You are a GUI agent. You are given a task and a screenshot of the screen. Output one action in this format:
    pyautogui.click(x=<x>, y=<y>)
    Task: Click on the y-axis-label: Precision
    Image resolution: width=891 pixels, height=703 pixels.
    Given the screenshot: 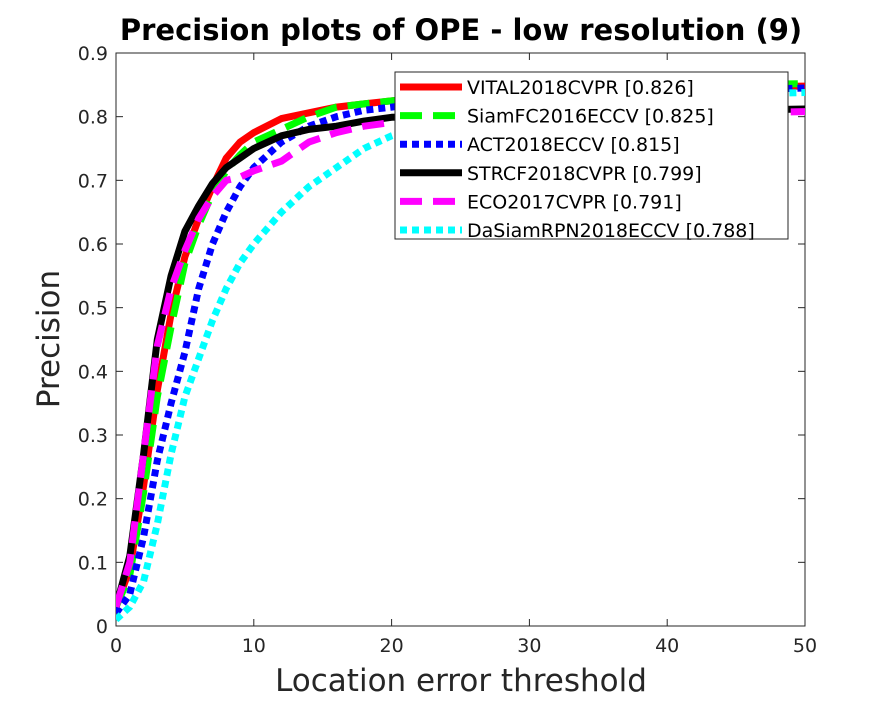 What is the action you would take?
    pyautogui.click(x=49, y=339)
    